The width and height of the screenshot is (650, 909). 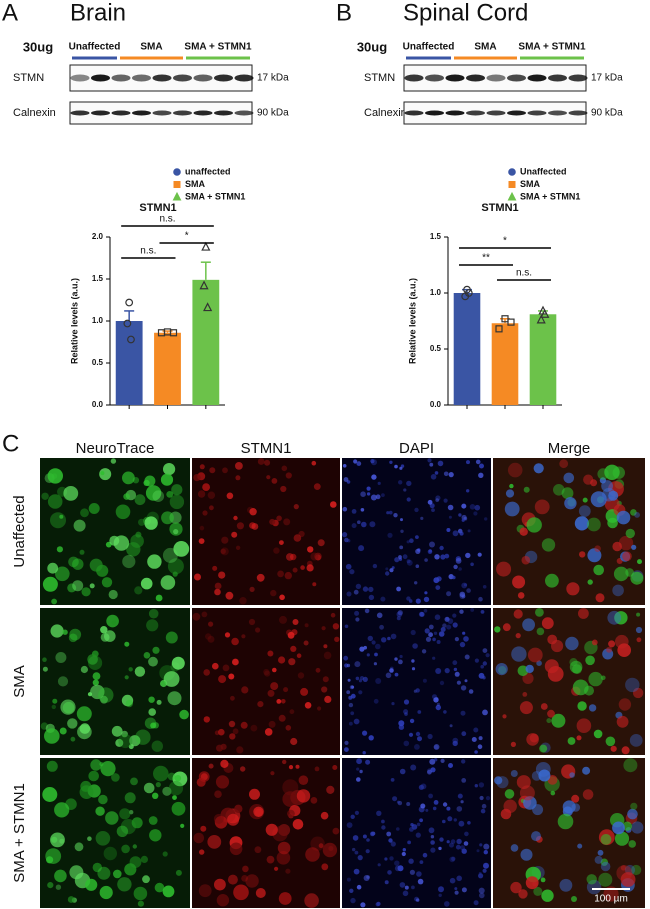 What do you see at coordinates (550, 196) in the screenshot?
I see `legend-label: SMA + STMN1` at bounding box center [550, 196].